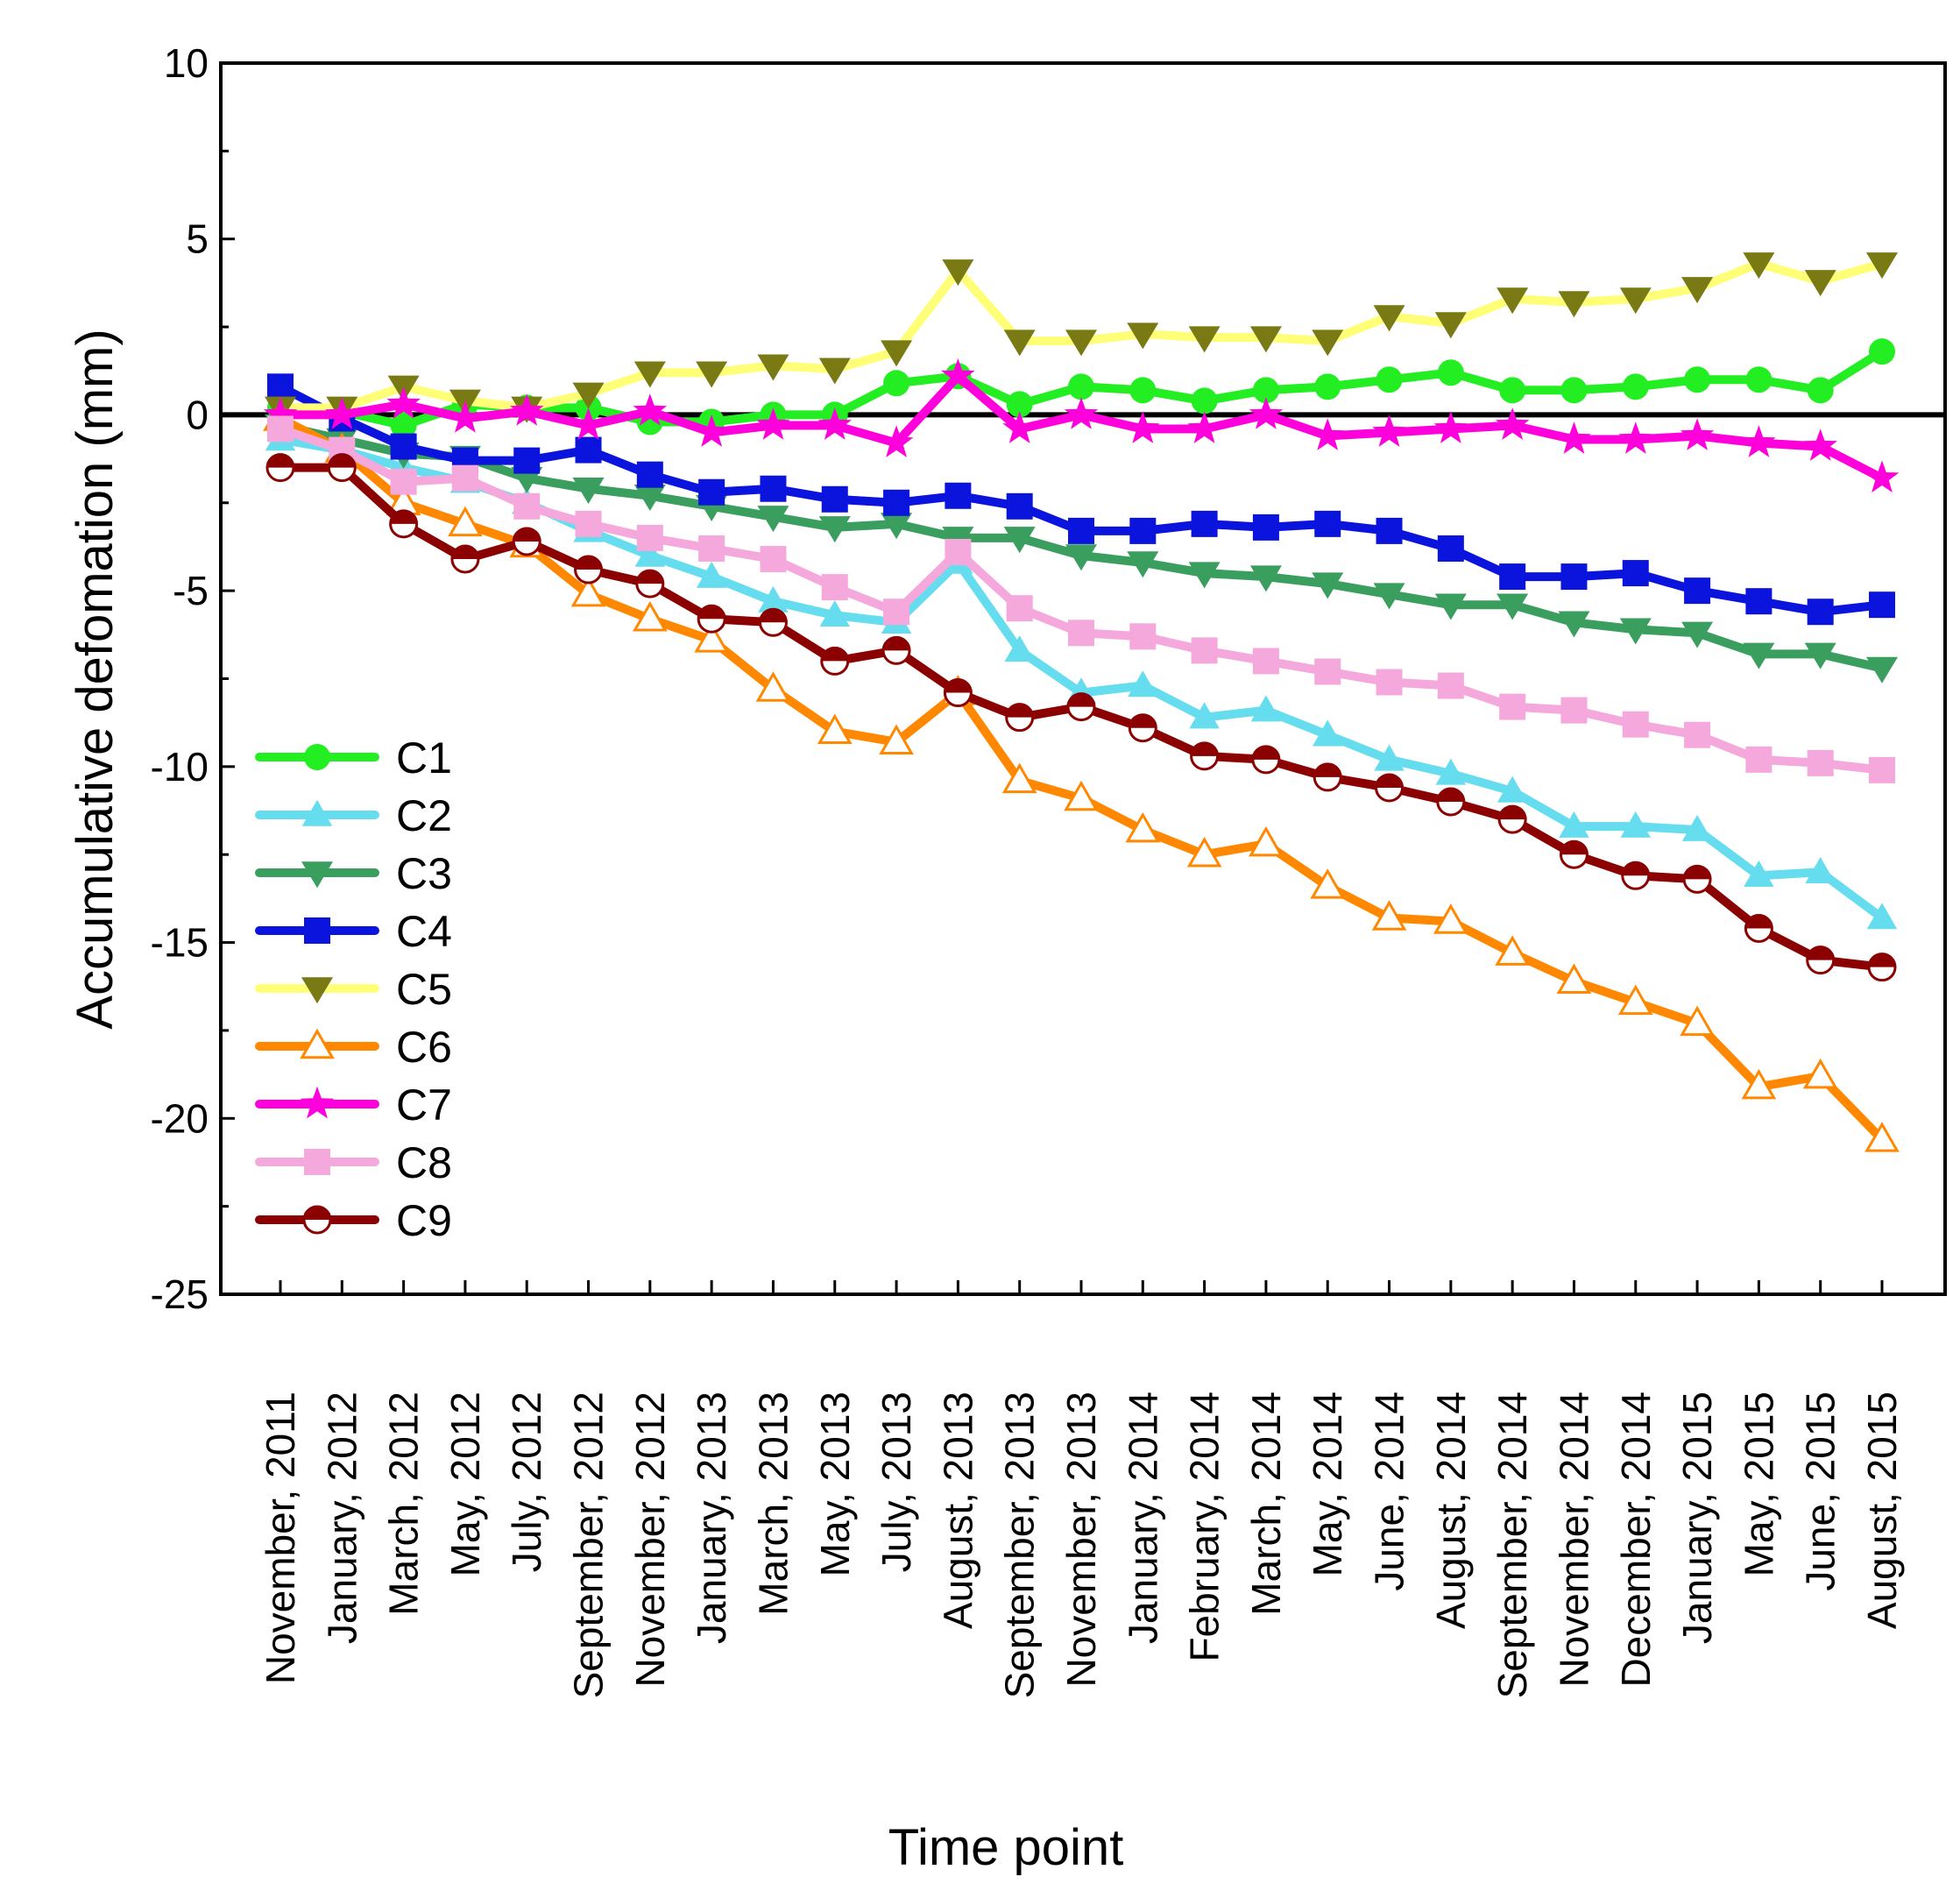  What do you see at coordinates (317, 1043) in the screenshot?
I see `legend-marker-c6` at bounding box center [317, 1043].